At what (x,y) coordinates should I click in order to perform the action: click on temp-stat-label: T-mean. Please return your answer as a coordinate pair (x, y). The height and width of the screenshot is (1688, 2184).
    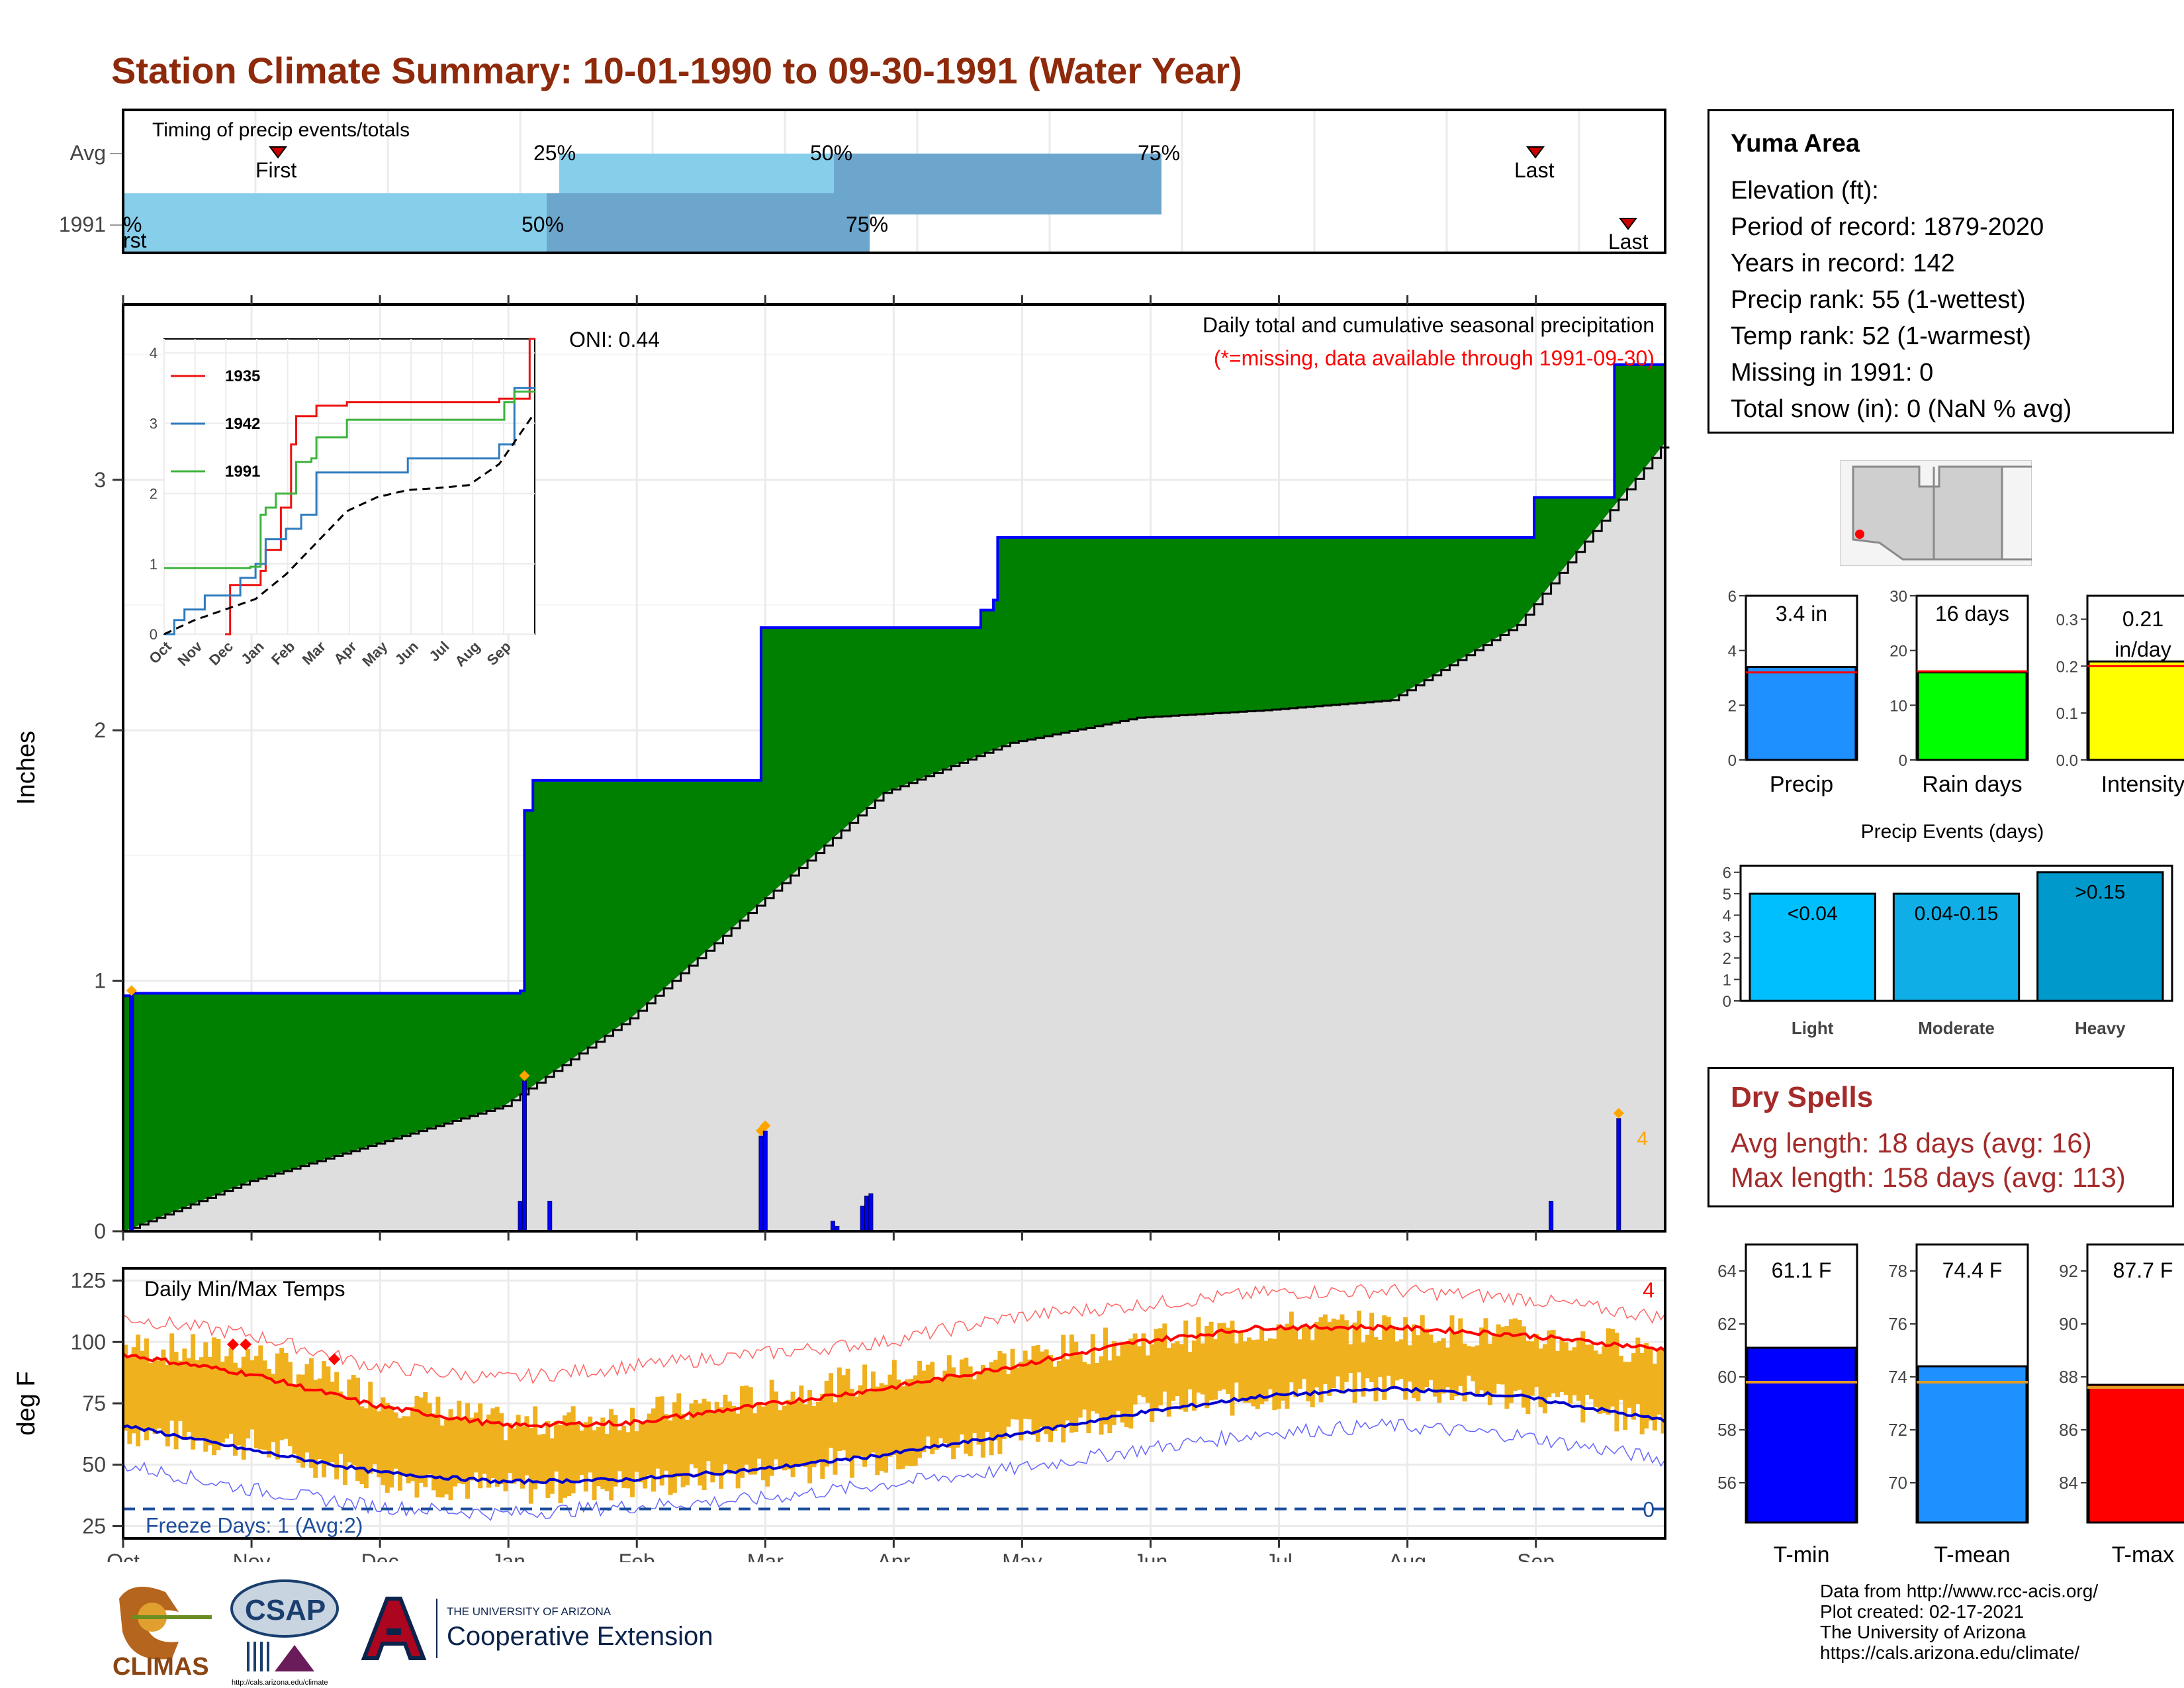
    Looking at the image, I should click on (1972, 1555).